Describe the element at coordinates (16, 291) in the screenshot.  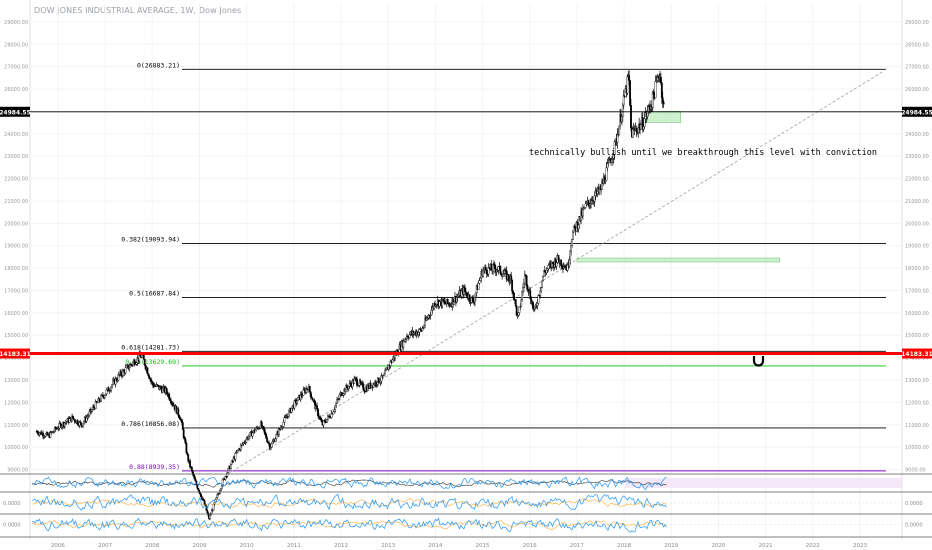
I see `y-tick-label-left: 17000.00` at that location.